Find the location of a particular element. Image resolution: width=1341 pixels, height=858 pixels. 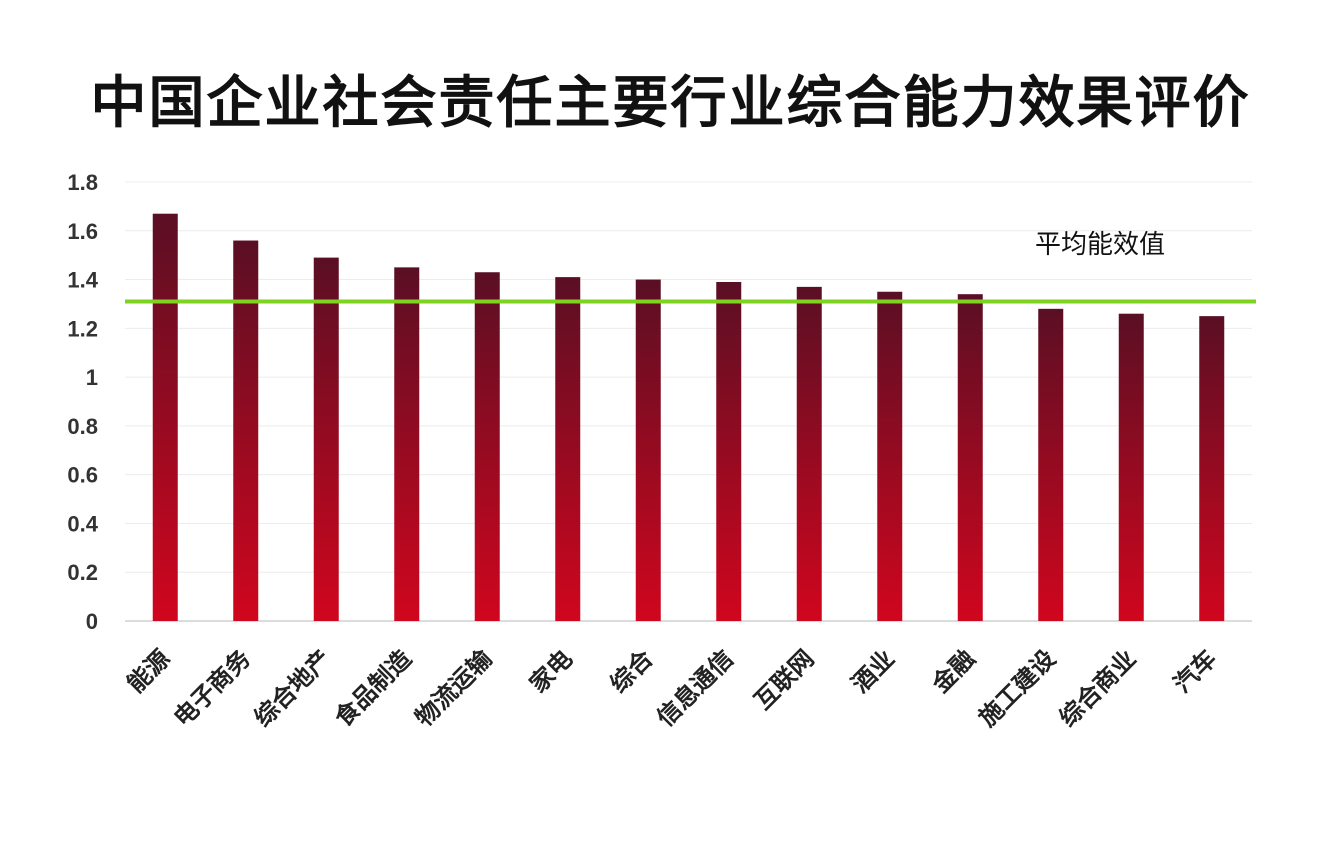

chart-title: 中国企业社会责任主要行业综合能力效果评价 is located at coordinates (670, 103).